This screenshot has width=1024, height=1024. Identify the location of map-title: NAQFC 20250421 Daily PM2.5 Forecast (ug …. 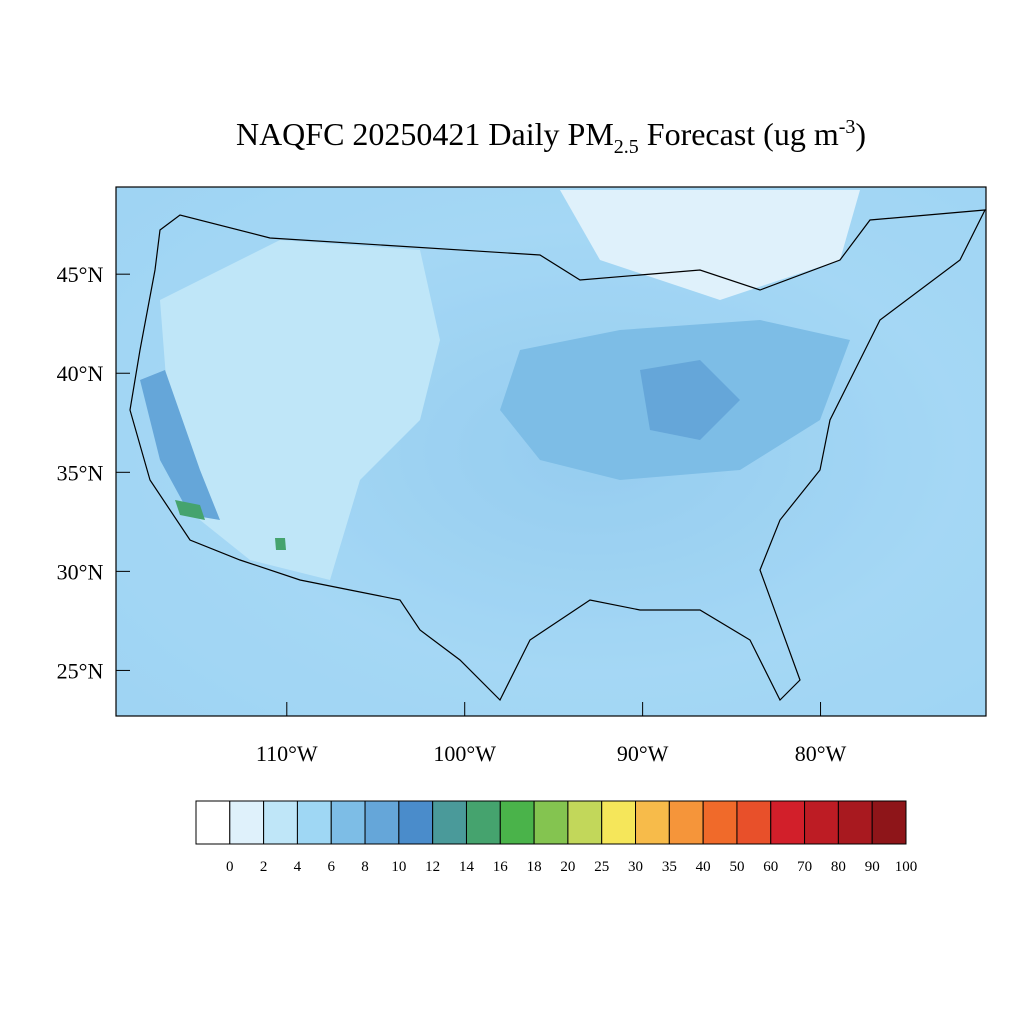
(551, 137).